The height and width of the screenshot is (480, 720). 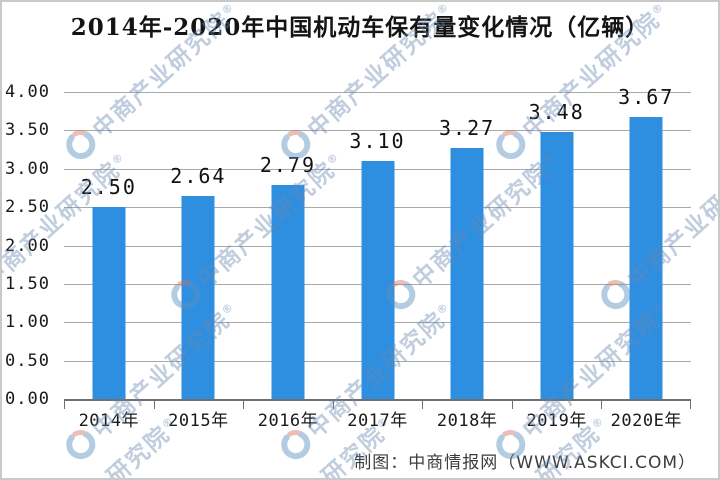 I want to click on bar-value-label: 2.64, so click(x=198, y=176).